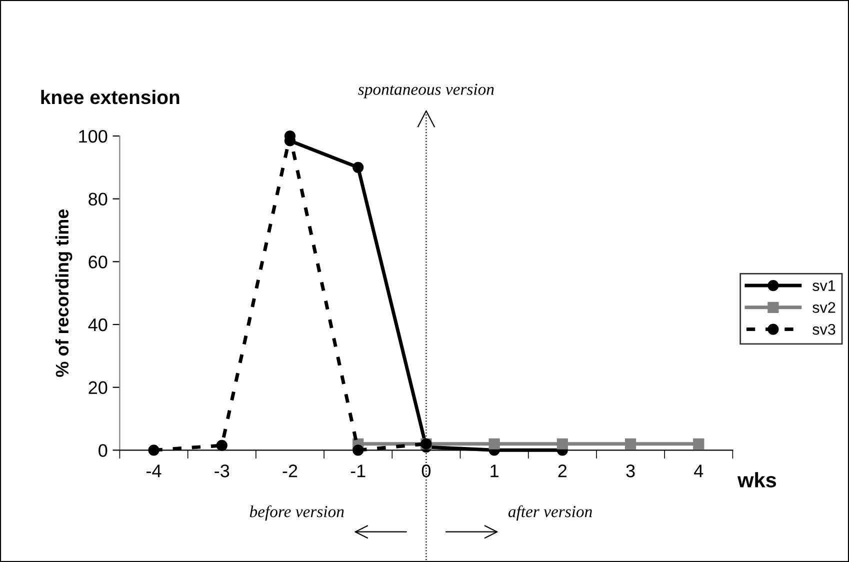 Image resolution: width=849 pixels, height=562 pixels. I want to click on x-tick-label: 1, so click(494, 471).